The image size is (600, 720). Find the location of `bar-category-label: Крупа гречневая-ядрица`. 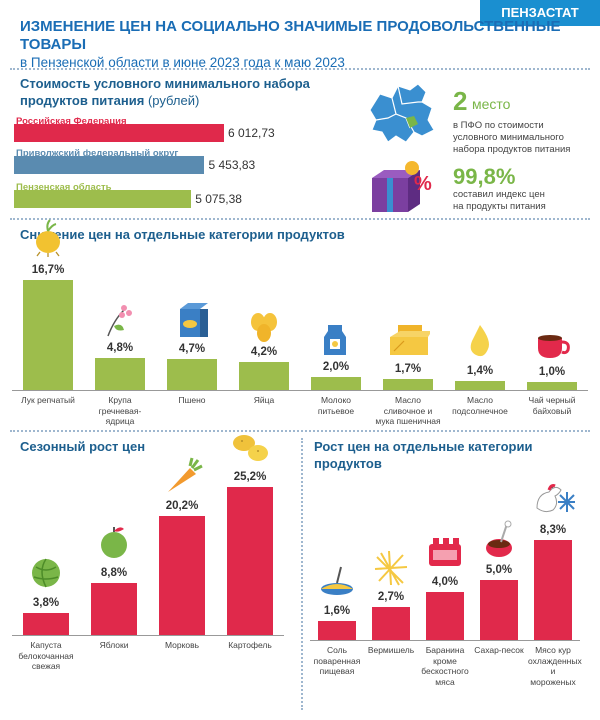

bar-category-label: Крупа гречневая-ядрица is located at coordinates (120, 410).